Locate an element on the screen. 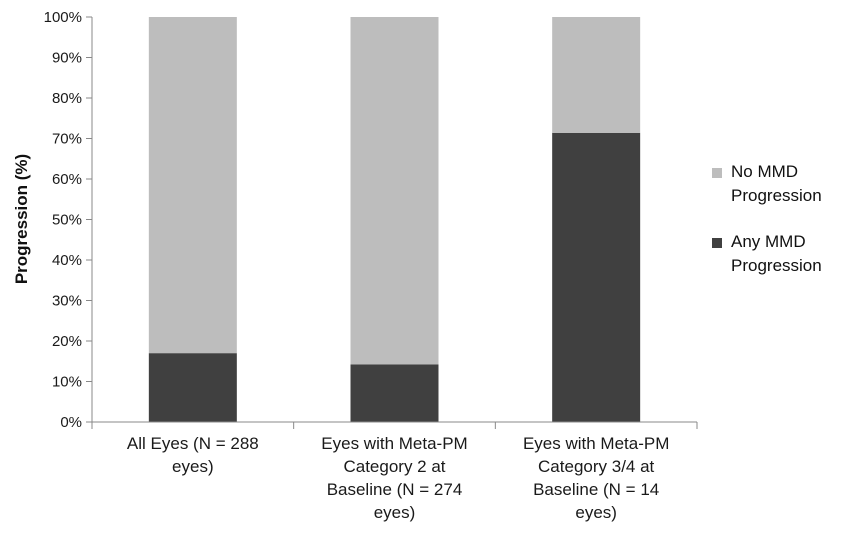  legend: No MMD Progression Any MMD Progression is located at coordinates (779, 230).